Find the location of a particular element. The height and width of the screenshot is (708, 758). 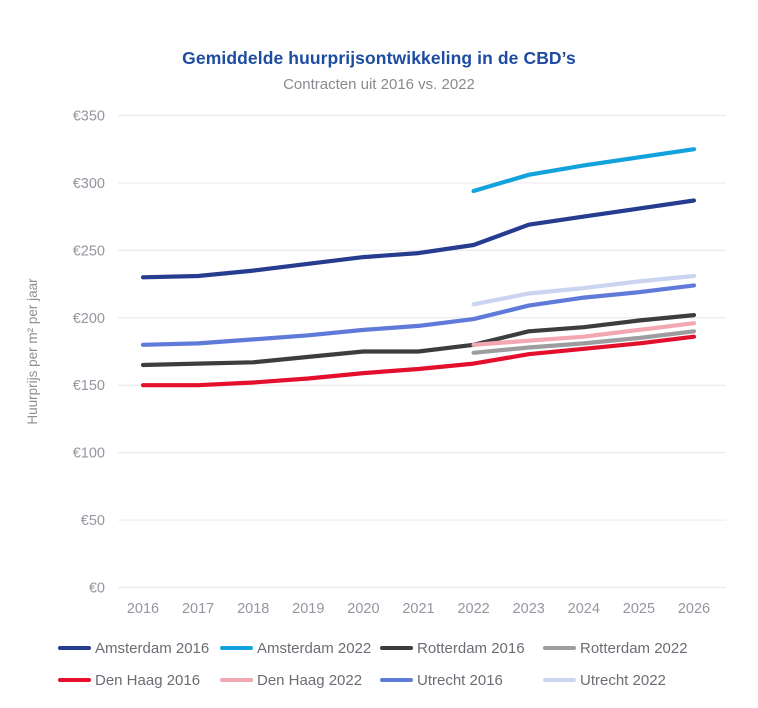

x-tick-label: 2018 is located at coordinates (253, 609).